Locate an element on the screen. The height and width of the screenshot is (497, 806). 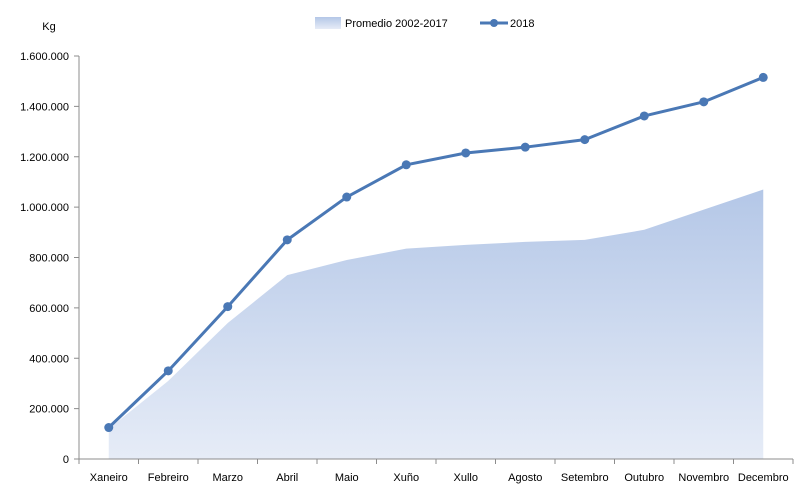
y-tick-label: 1.400.000 is located at coordinates (44, 107).